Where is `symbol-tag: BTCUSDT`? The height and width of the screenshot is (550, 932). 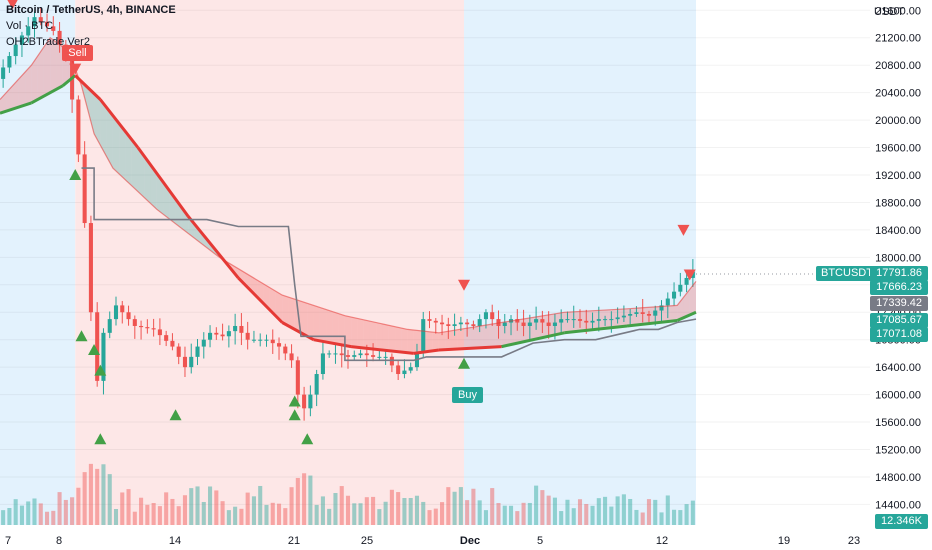
symbol-tag: BTCUSDT is located at coordinates (847, 273).